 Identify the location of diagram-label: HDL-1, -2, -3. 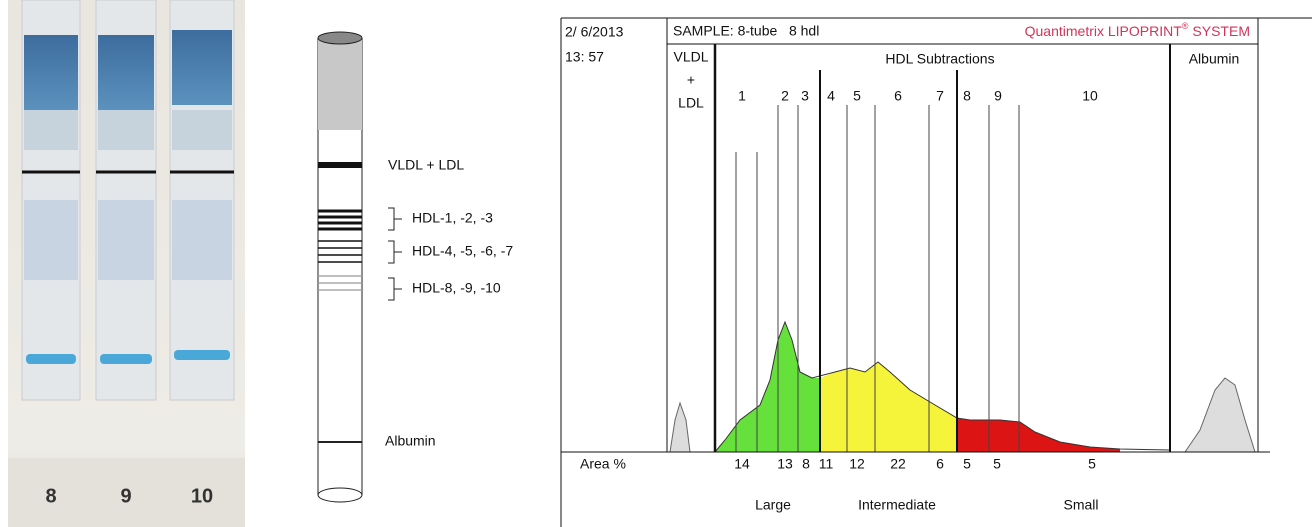
(452, 218).